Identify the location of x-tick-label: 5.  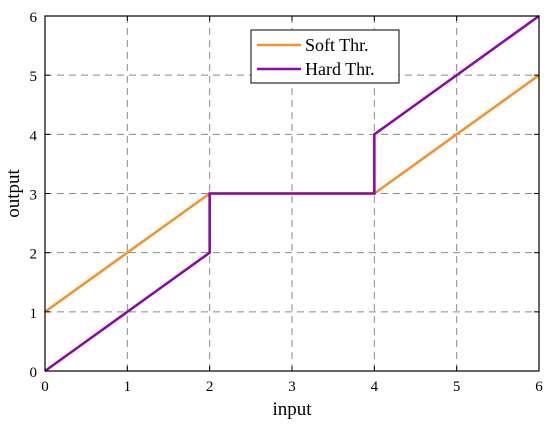
(457, 387).